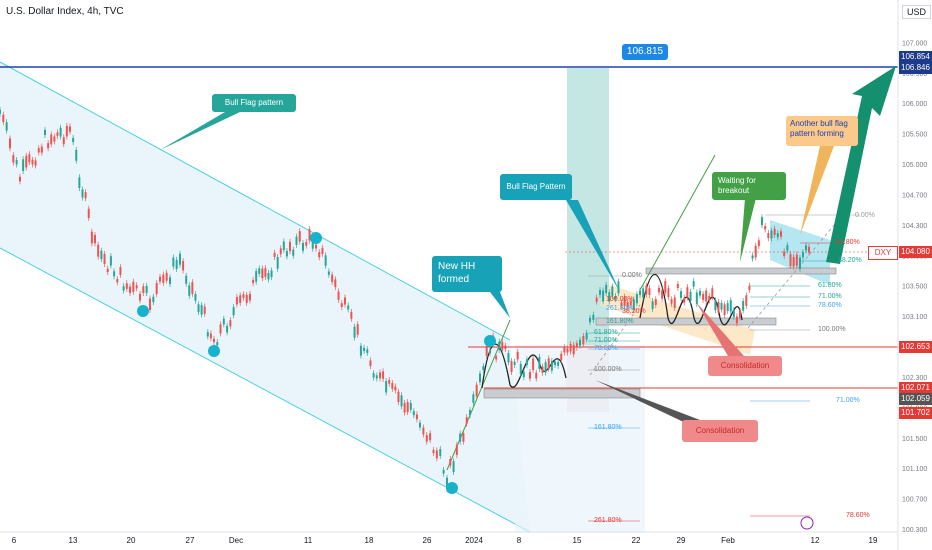 The width and height of the screenshot is (932, 550). What do you see at coordinates (915, 68) in the screenshot?
I see `price-label-106846: 106.846` at bounding box center [915, 68].